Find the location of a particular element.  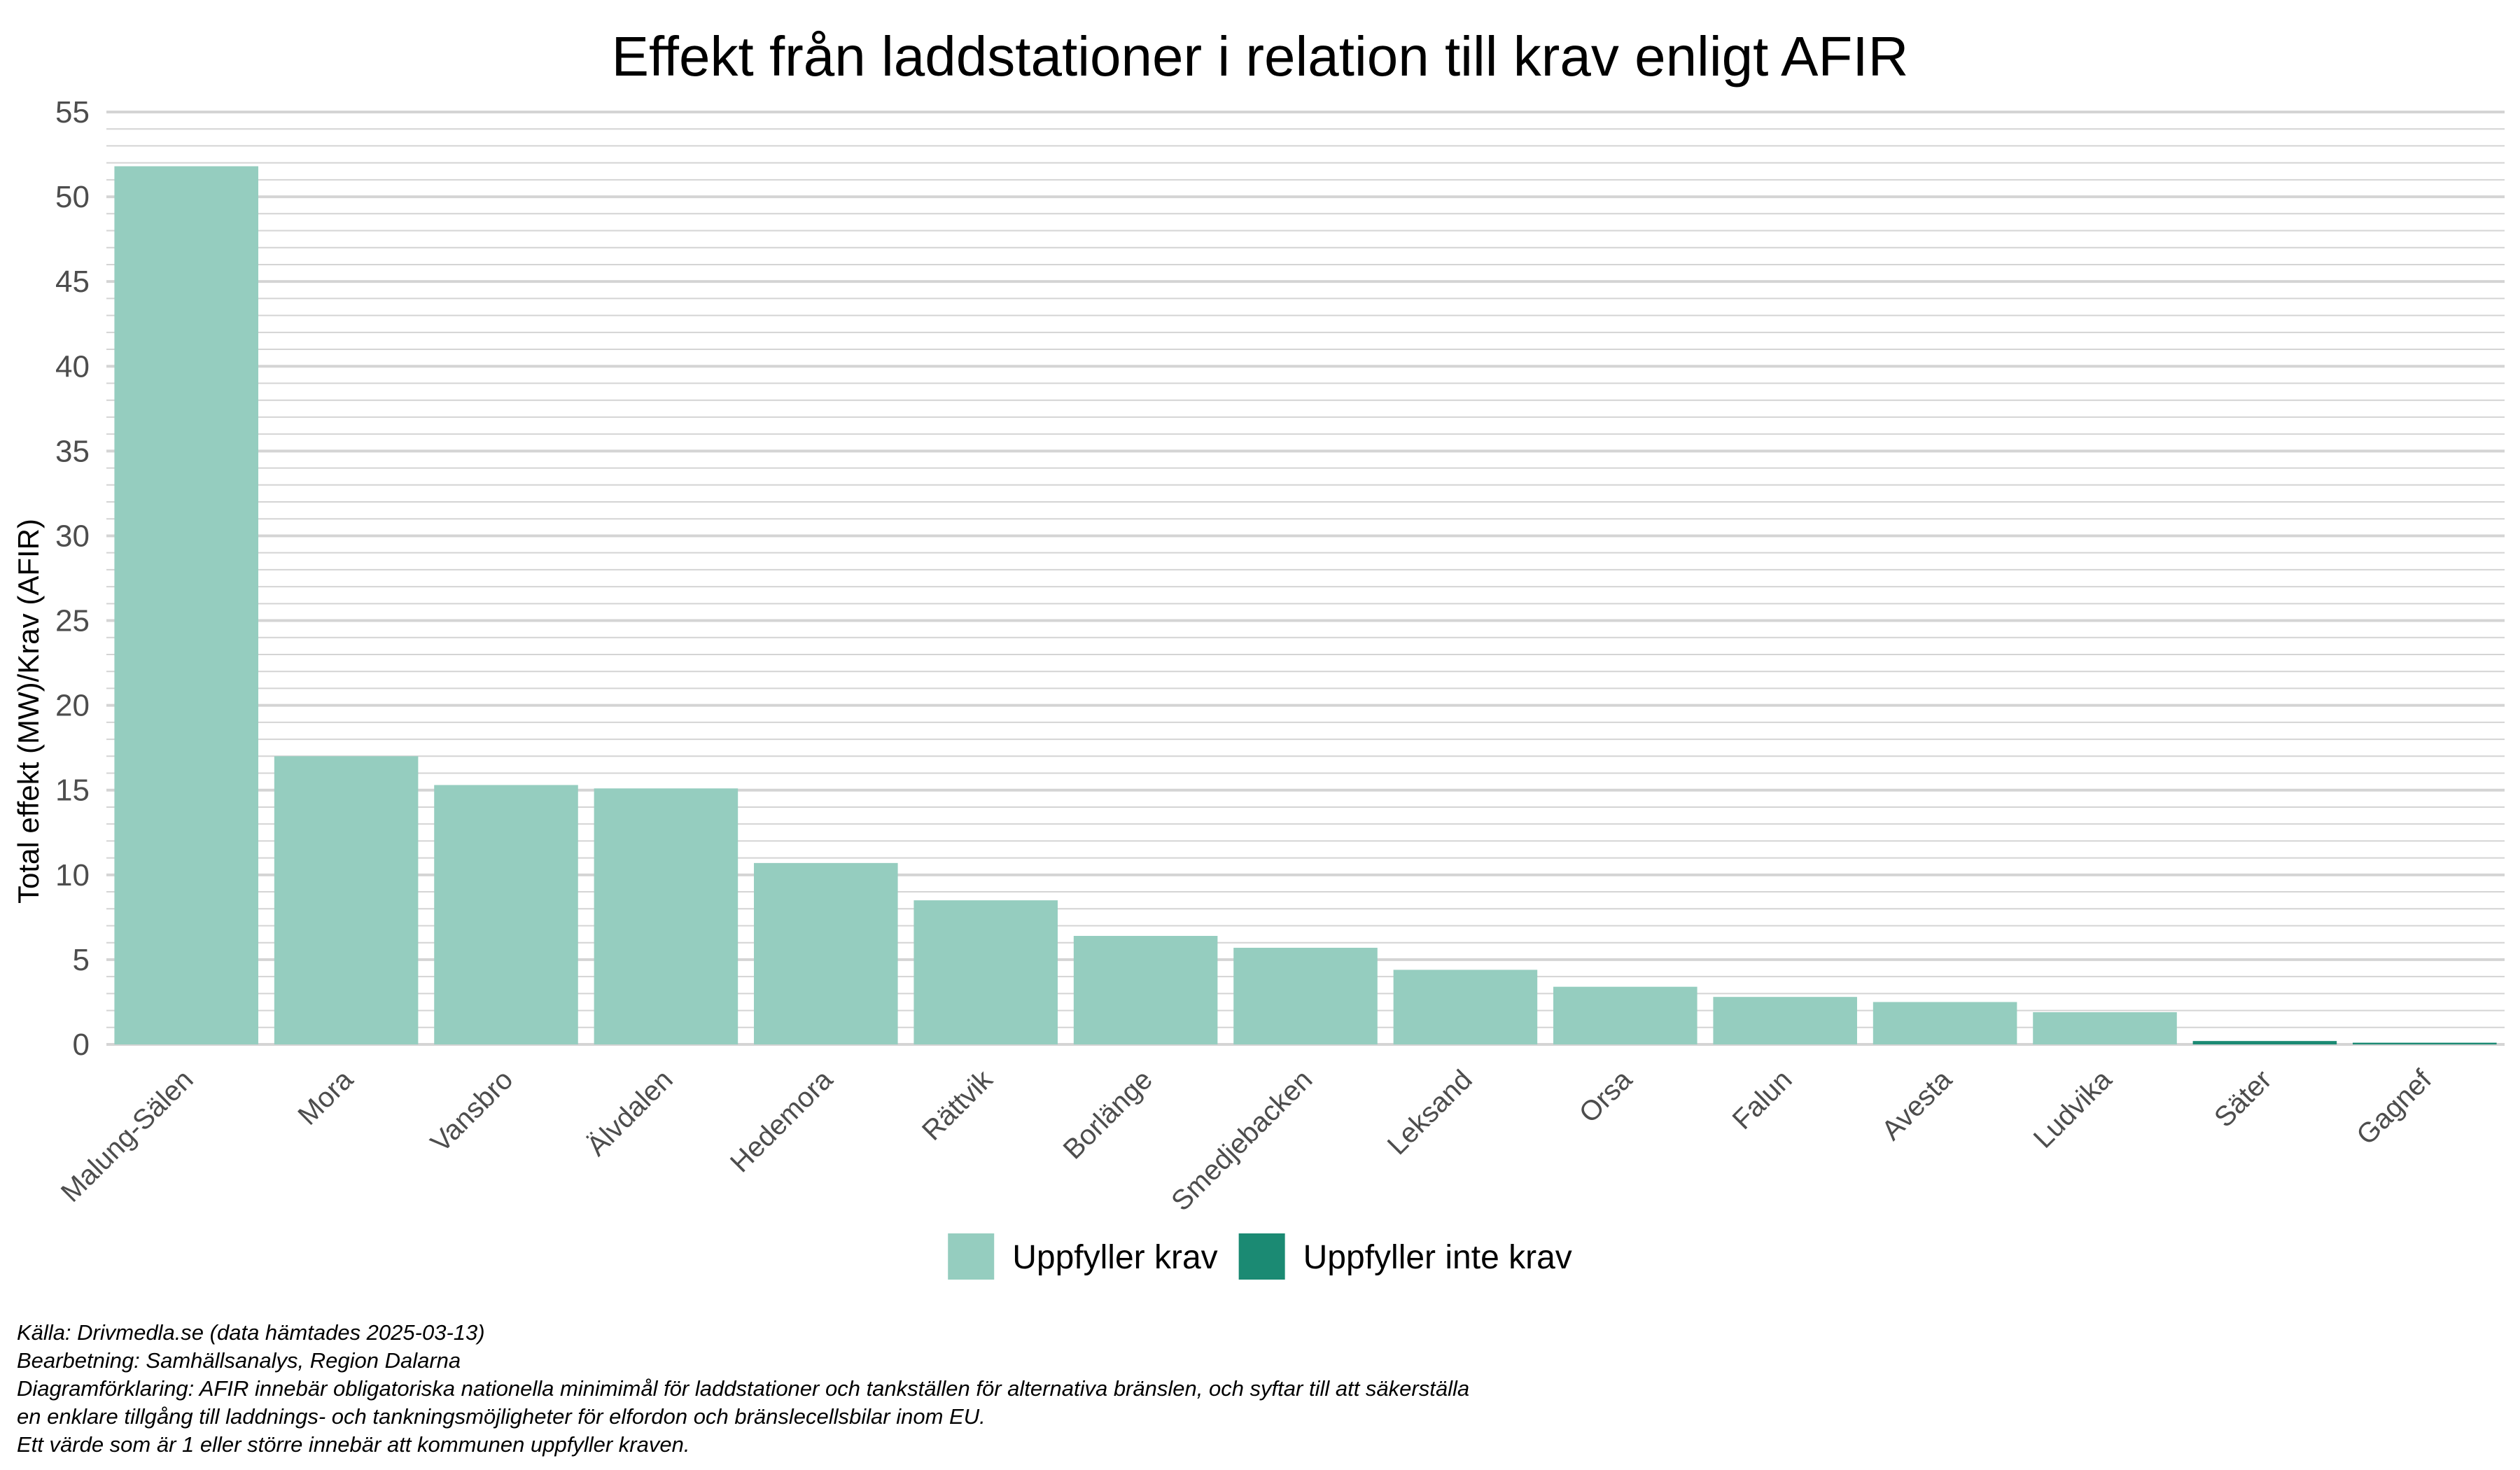

legend-label-fails: Uppfyller inte krav is located at coordinates (1437, 1257).